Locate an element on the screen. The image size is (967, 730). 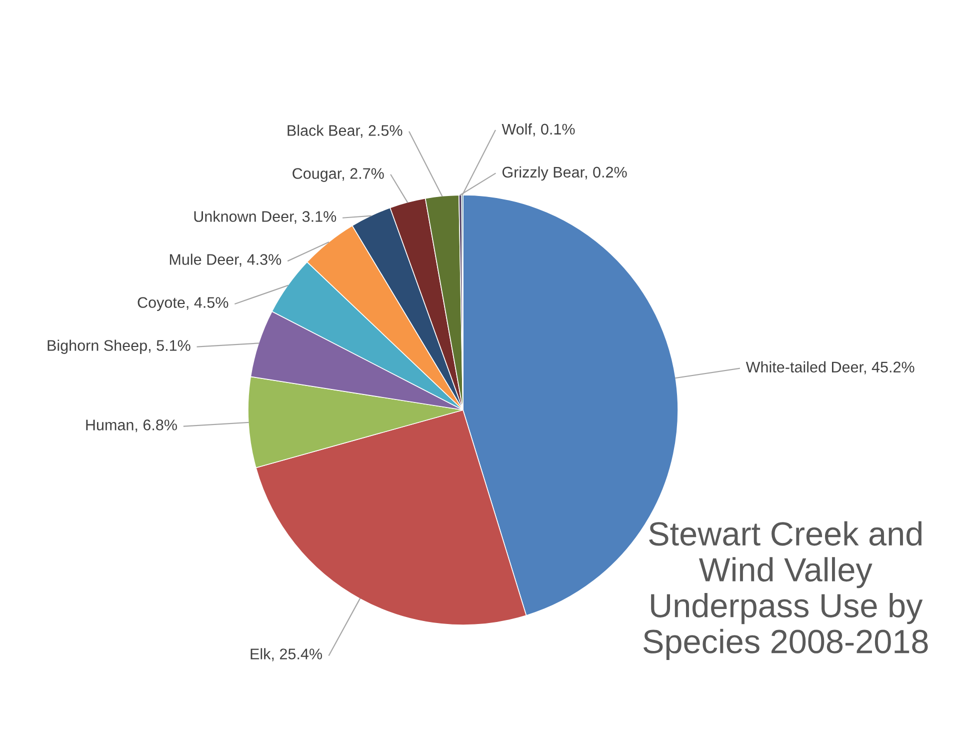
slice-label: Bighorn Sheep, 5.1% is located at coordinates (119, 347).